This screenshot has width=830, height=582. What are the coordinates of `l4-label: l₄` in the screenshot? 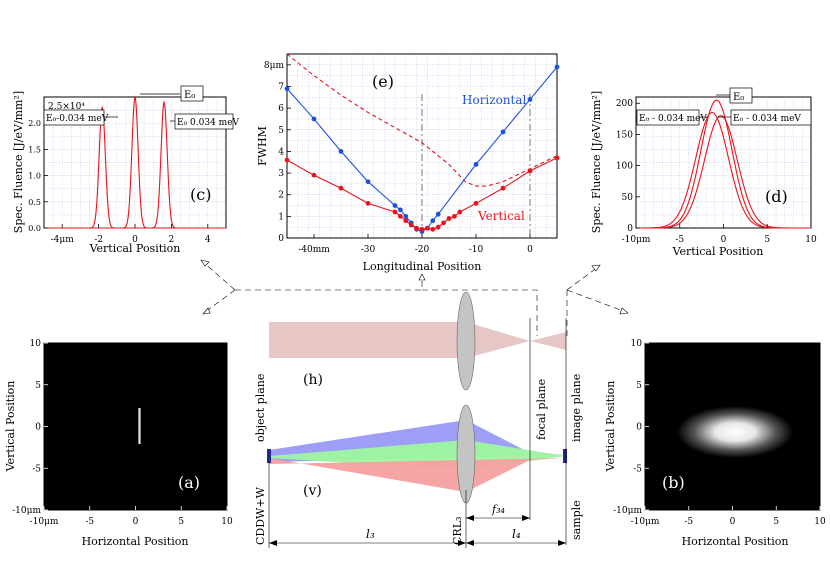 It's located at (516, 534).